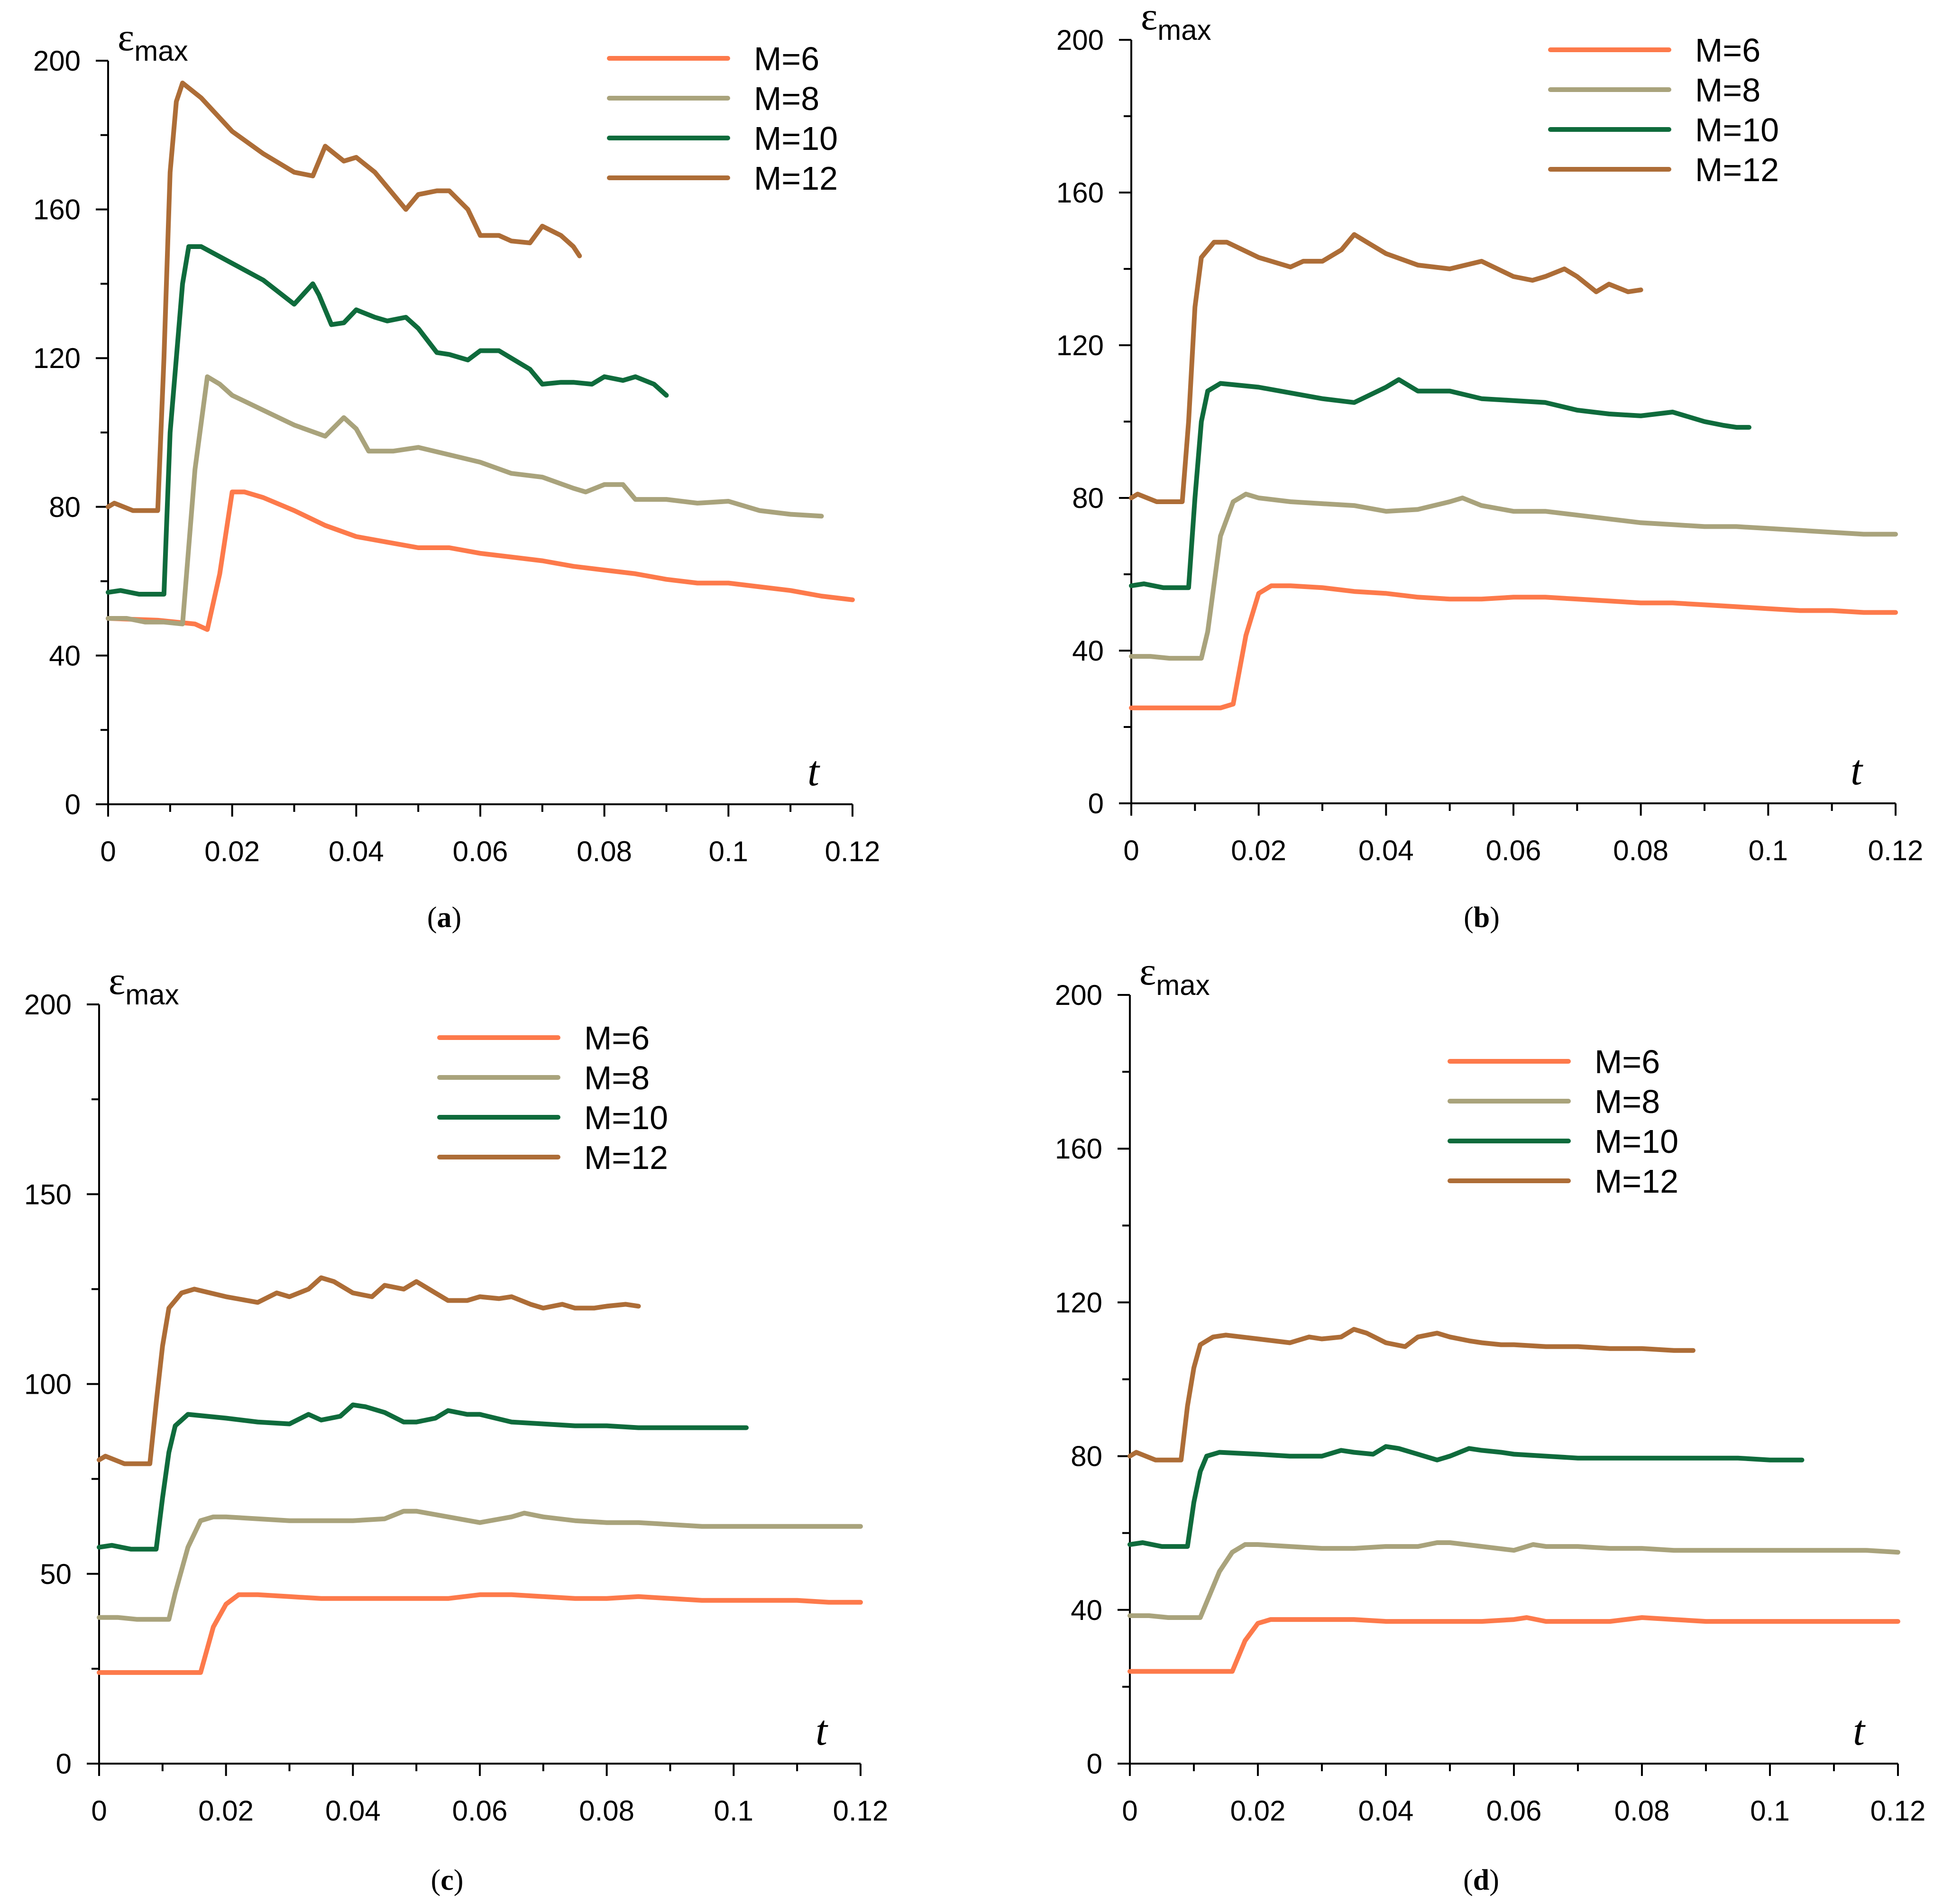 Image resolution: width=1943 pixels, height=1904 pixels. I want to click on caption-letter: a, so click(444, 917).